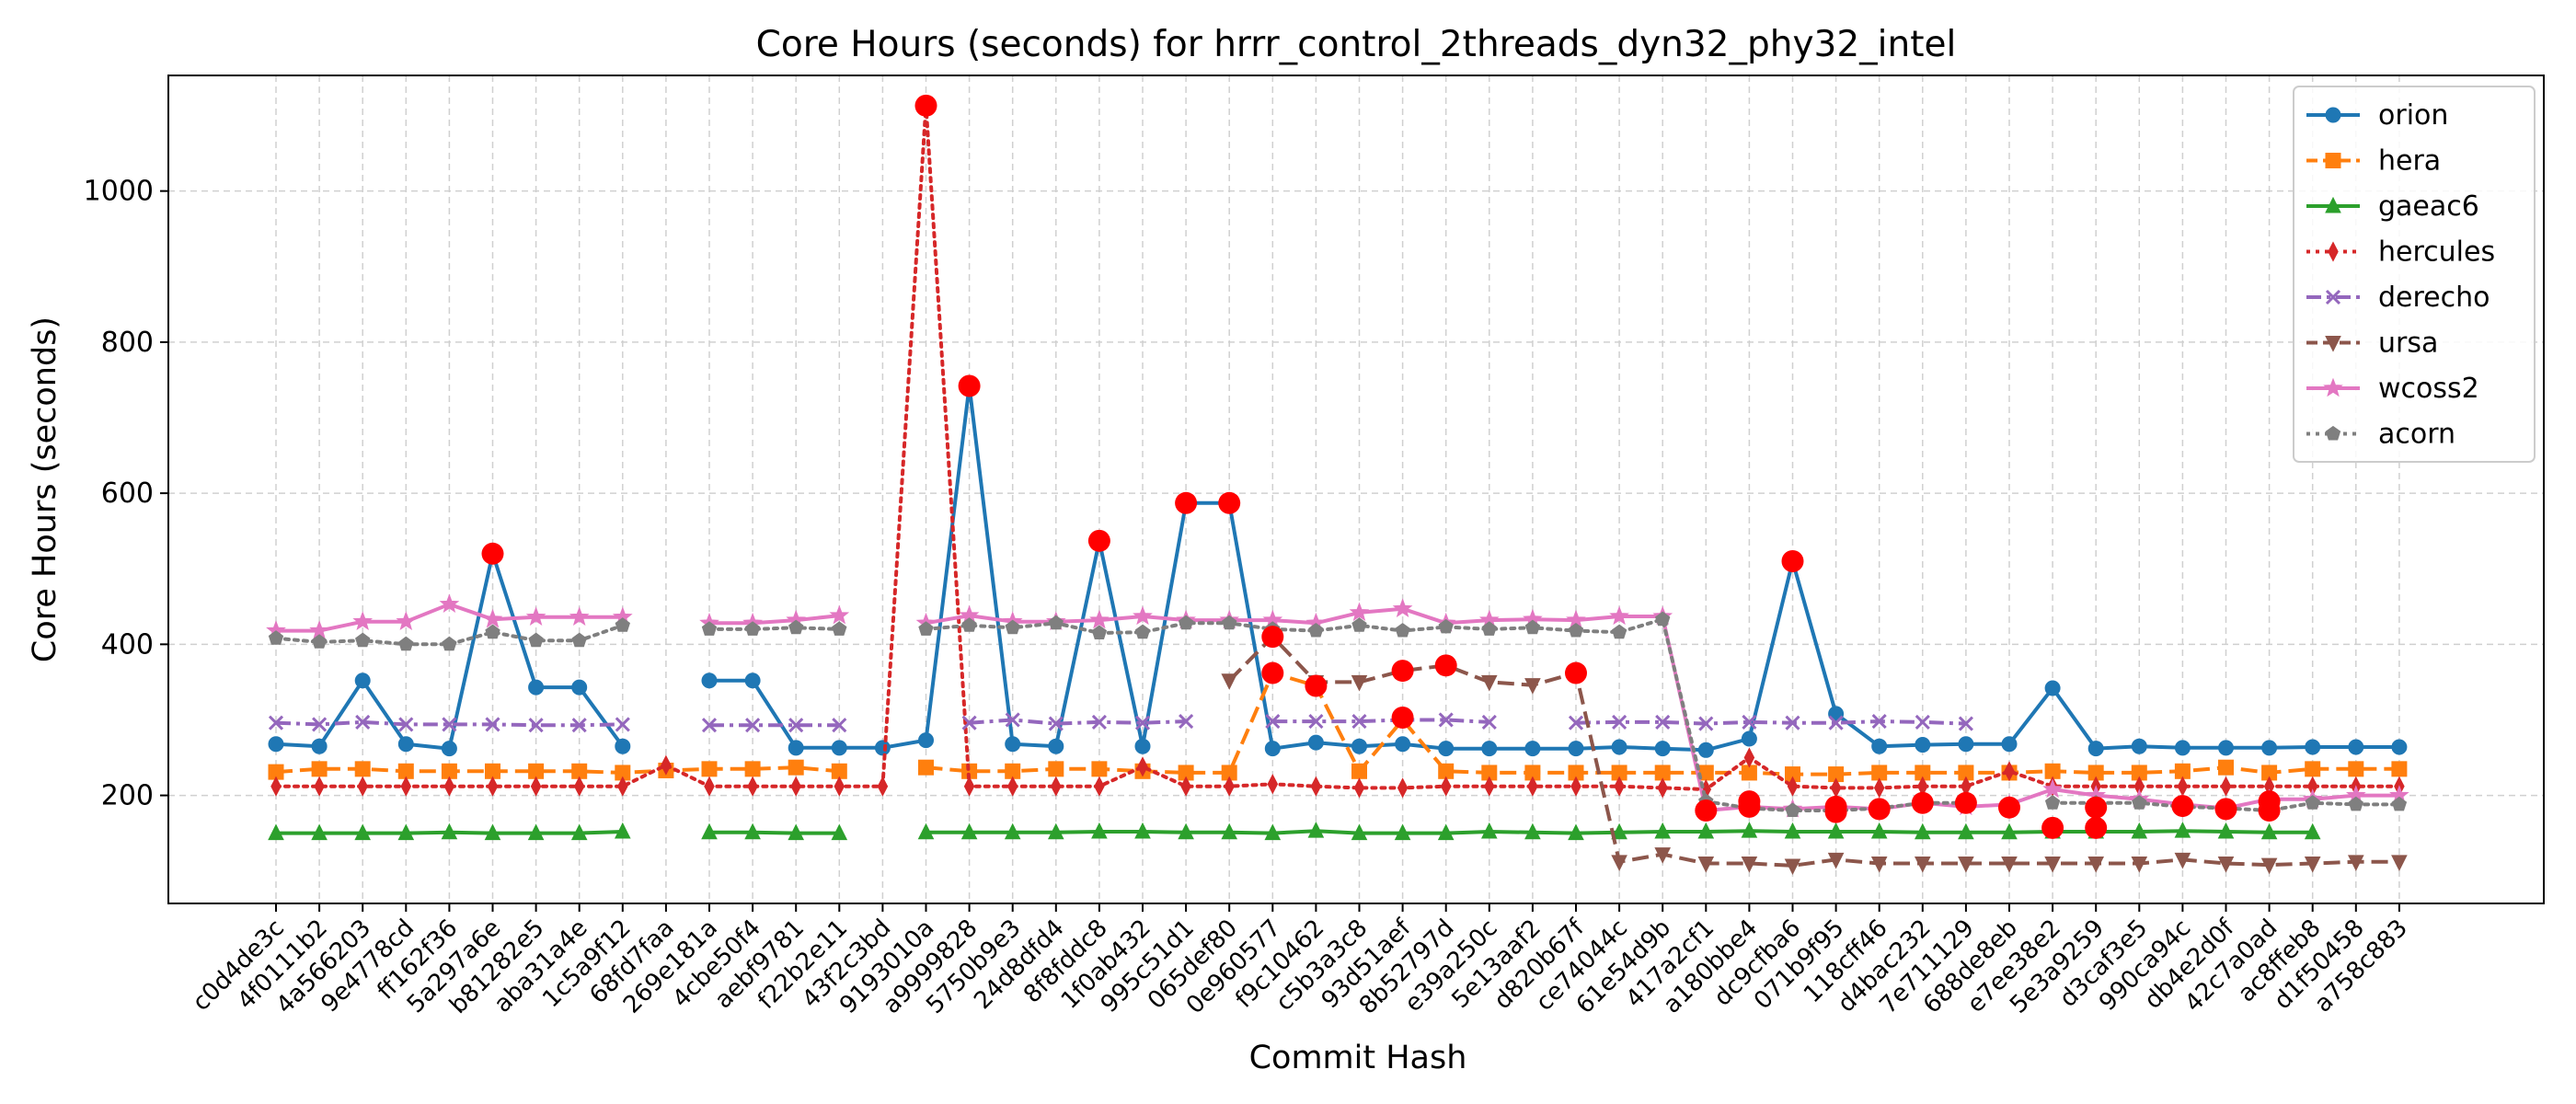 The image size is (2576, 1104). Describe the element at coordinates (2428, 389) in the screenshot. I see `legend-label: wcoss2` at that location.